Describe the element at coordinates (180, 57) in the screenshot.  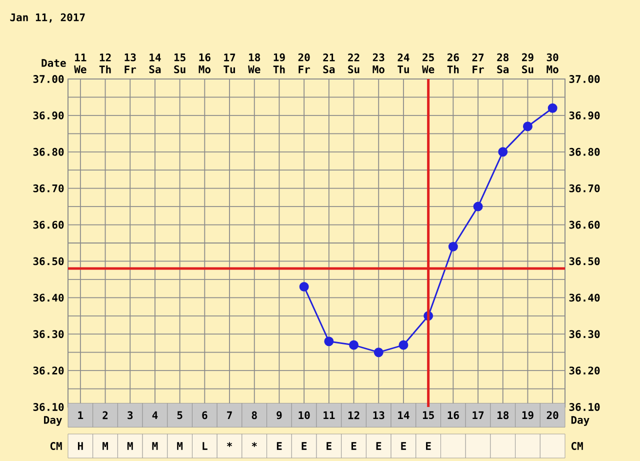
I see `x2-tick-label: 15` at that location.